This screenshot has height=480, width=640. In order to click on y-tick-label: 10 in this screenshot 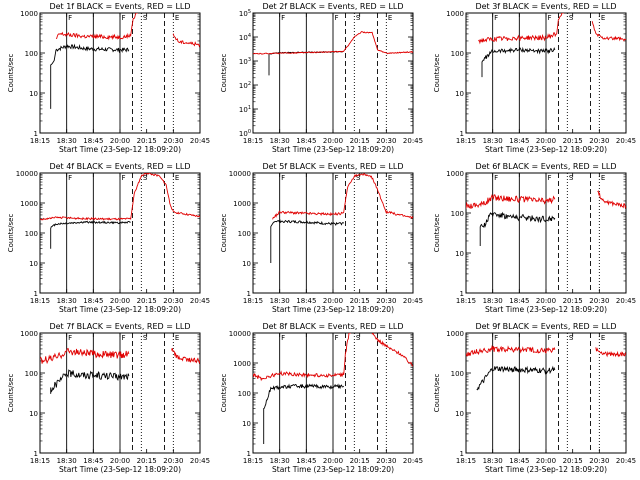, I will do `click(459, 94)`.